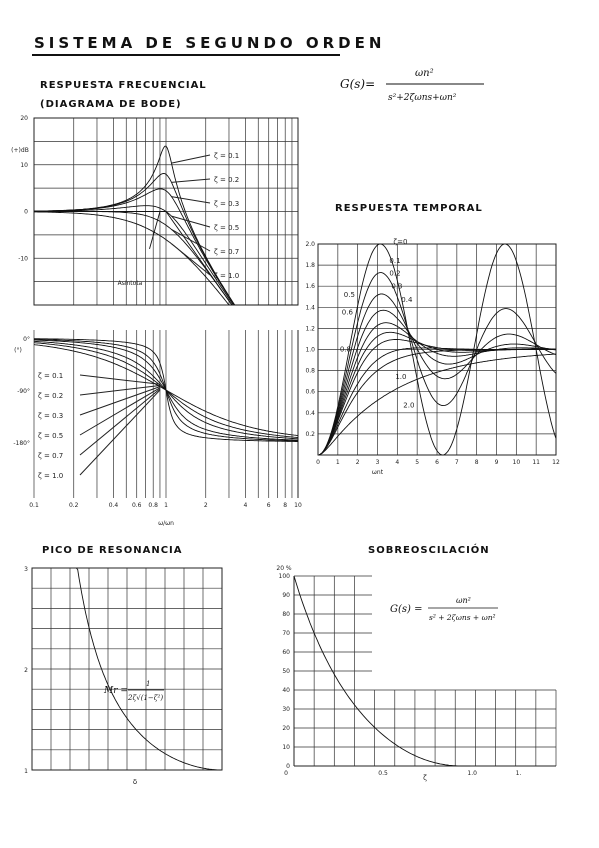  What do you see at coordinates (310, 350) in the screenshot?
I see `step-y-tick: 1.0` at bounding box center [310, 350].